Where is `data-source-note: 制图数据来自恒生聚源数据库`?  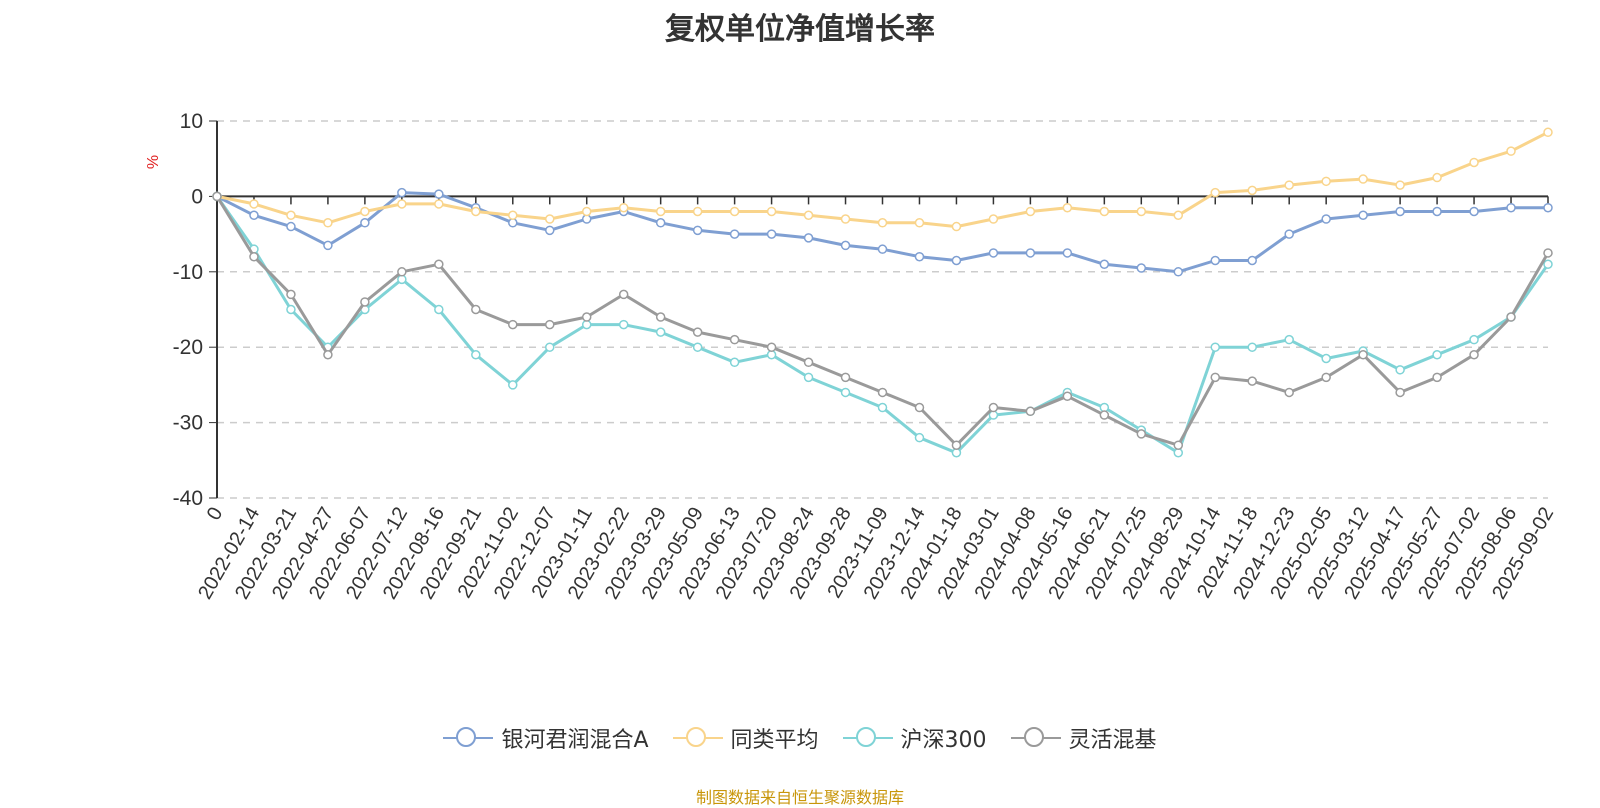 data-source-note: 制图数据来自恒生聚源数据库 is located at coordinates (799, 797).